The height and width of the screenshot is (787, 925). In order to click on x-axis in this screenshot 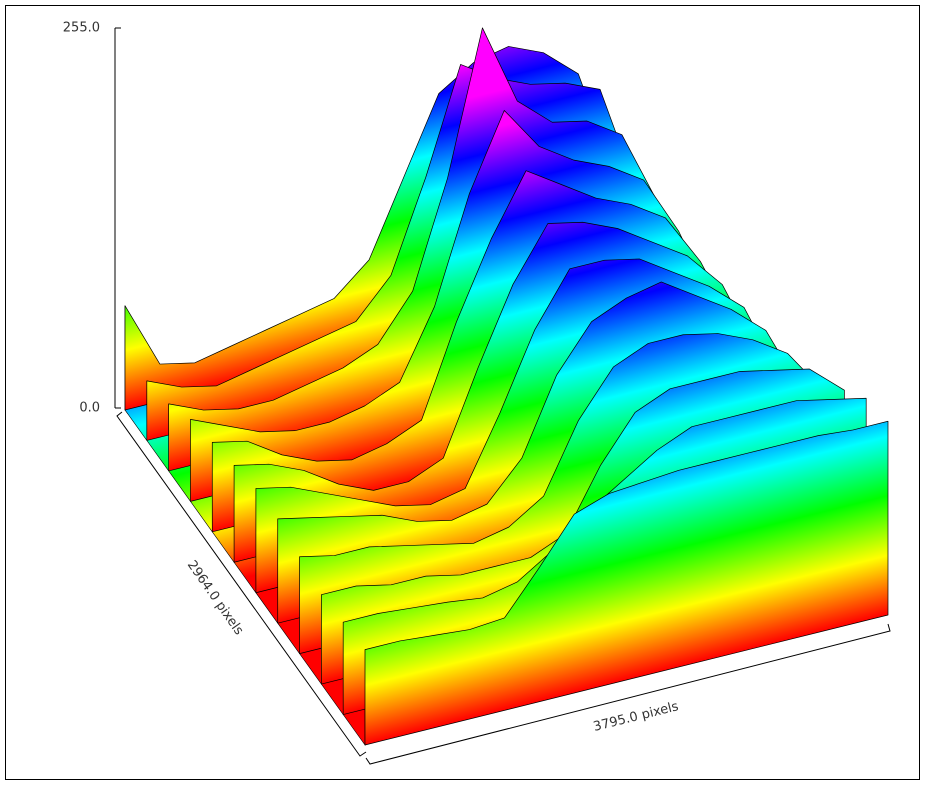, I will do `click(628, 694)`.